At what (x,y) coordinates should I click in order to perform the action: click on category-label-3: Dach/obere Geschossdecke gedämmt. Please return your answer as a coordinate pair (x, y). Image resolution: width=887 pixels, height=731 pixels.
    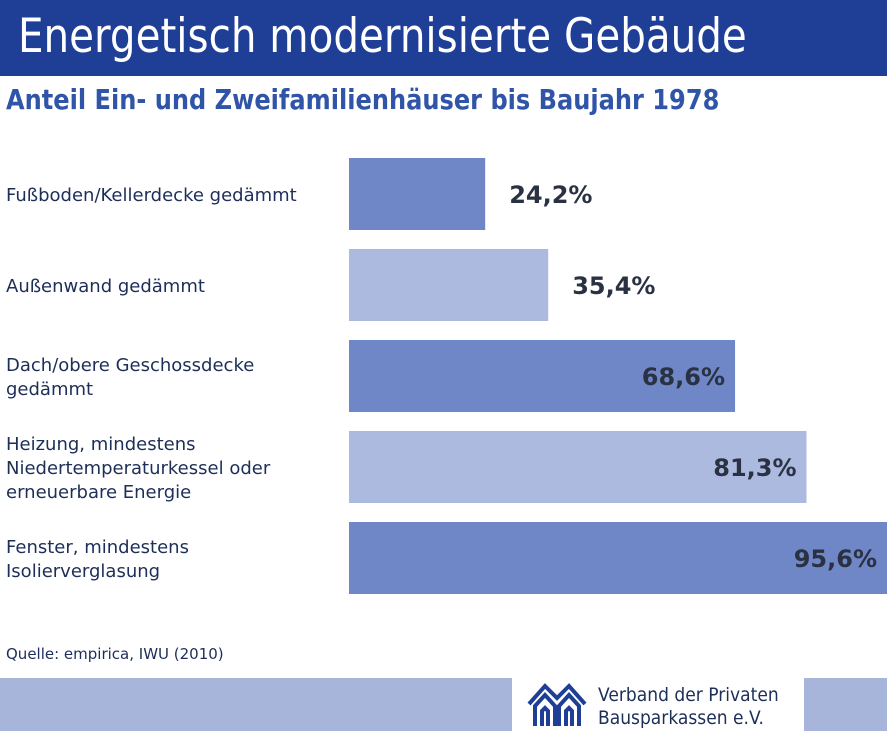
    Looking at the image, I should click on (130, 377).